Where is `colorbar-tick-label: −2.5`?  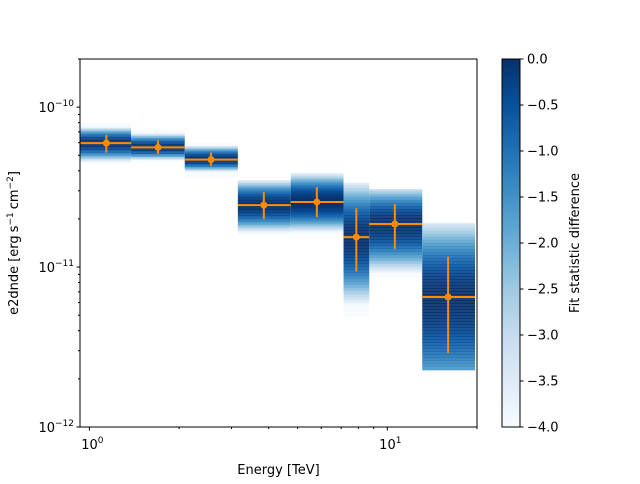
colorbar-tick-label: −2.5 is located at coordinates (543, 290).